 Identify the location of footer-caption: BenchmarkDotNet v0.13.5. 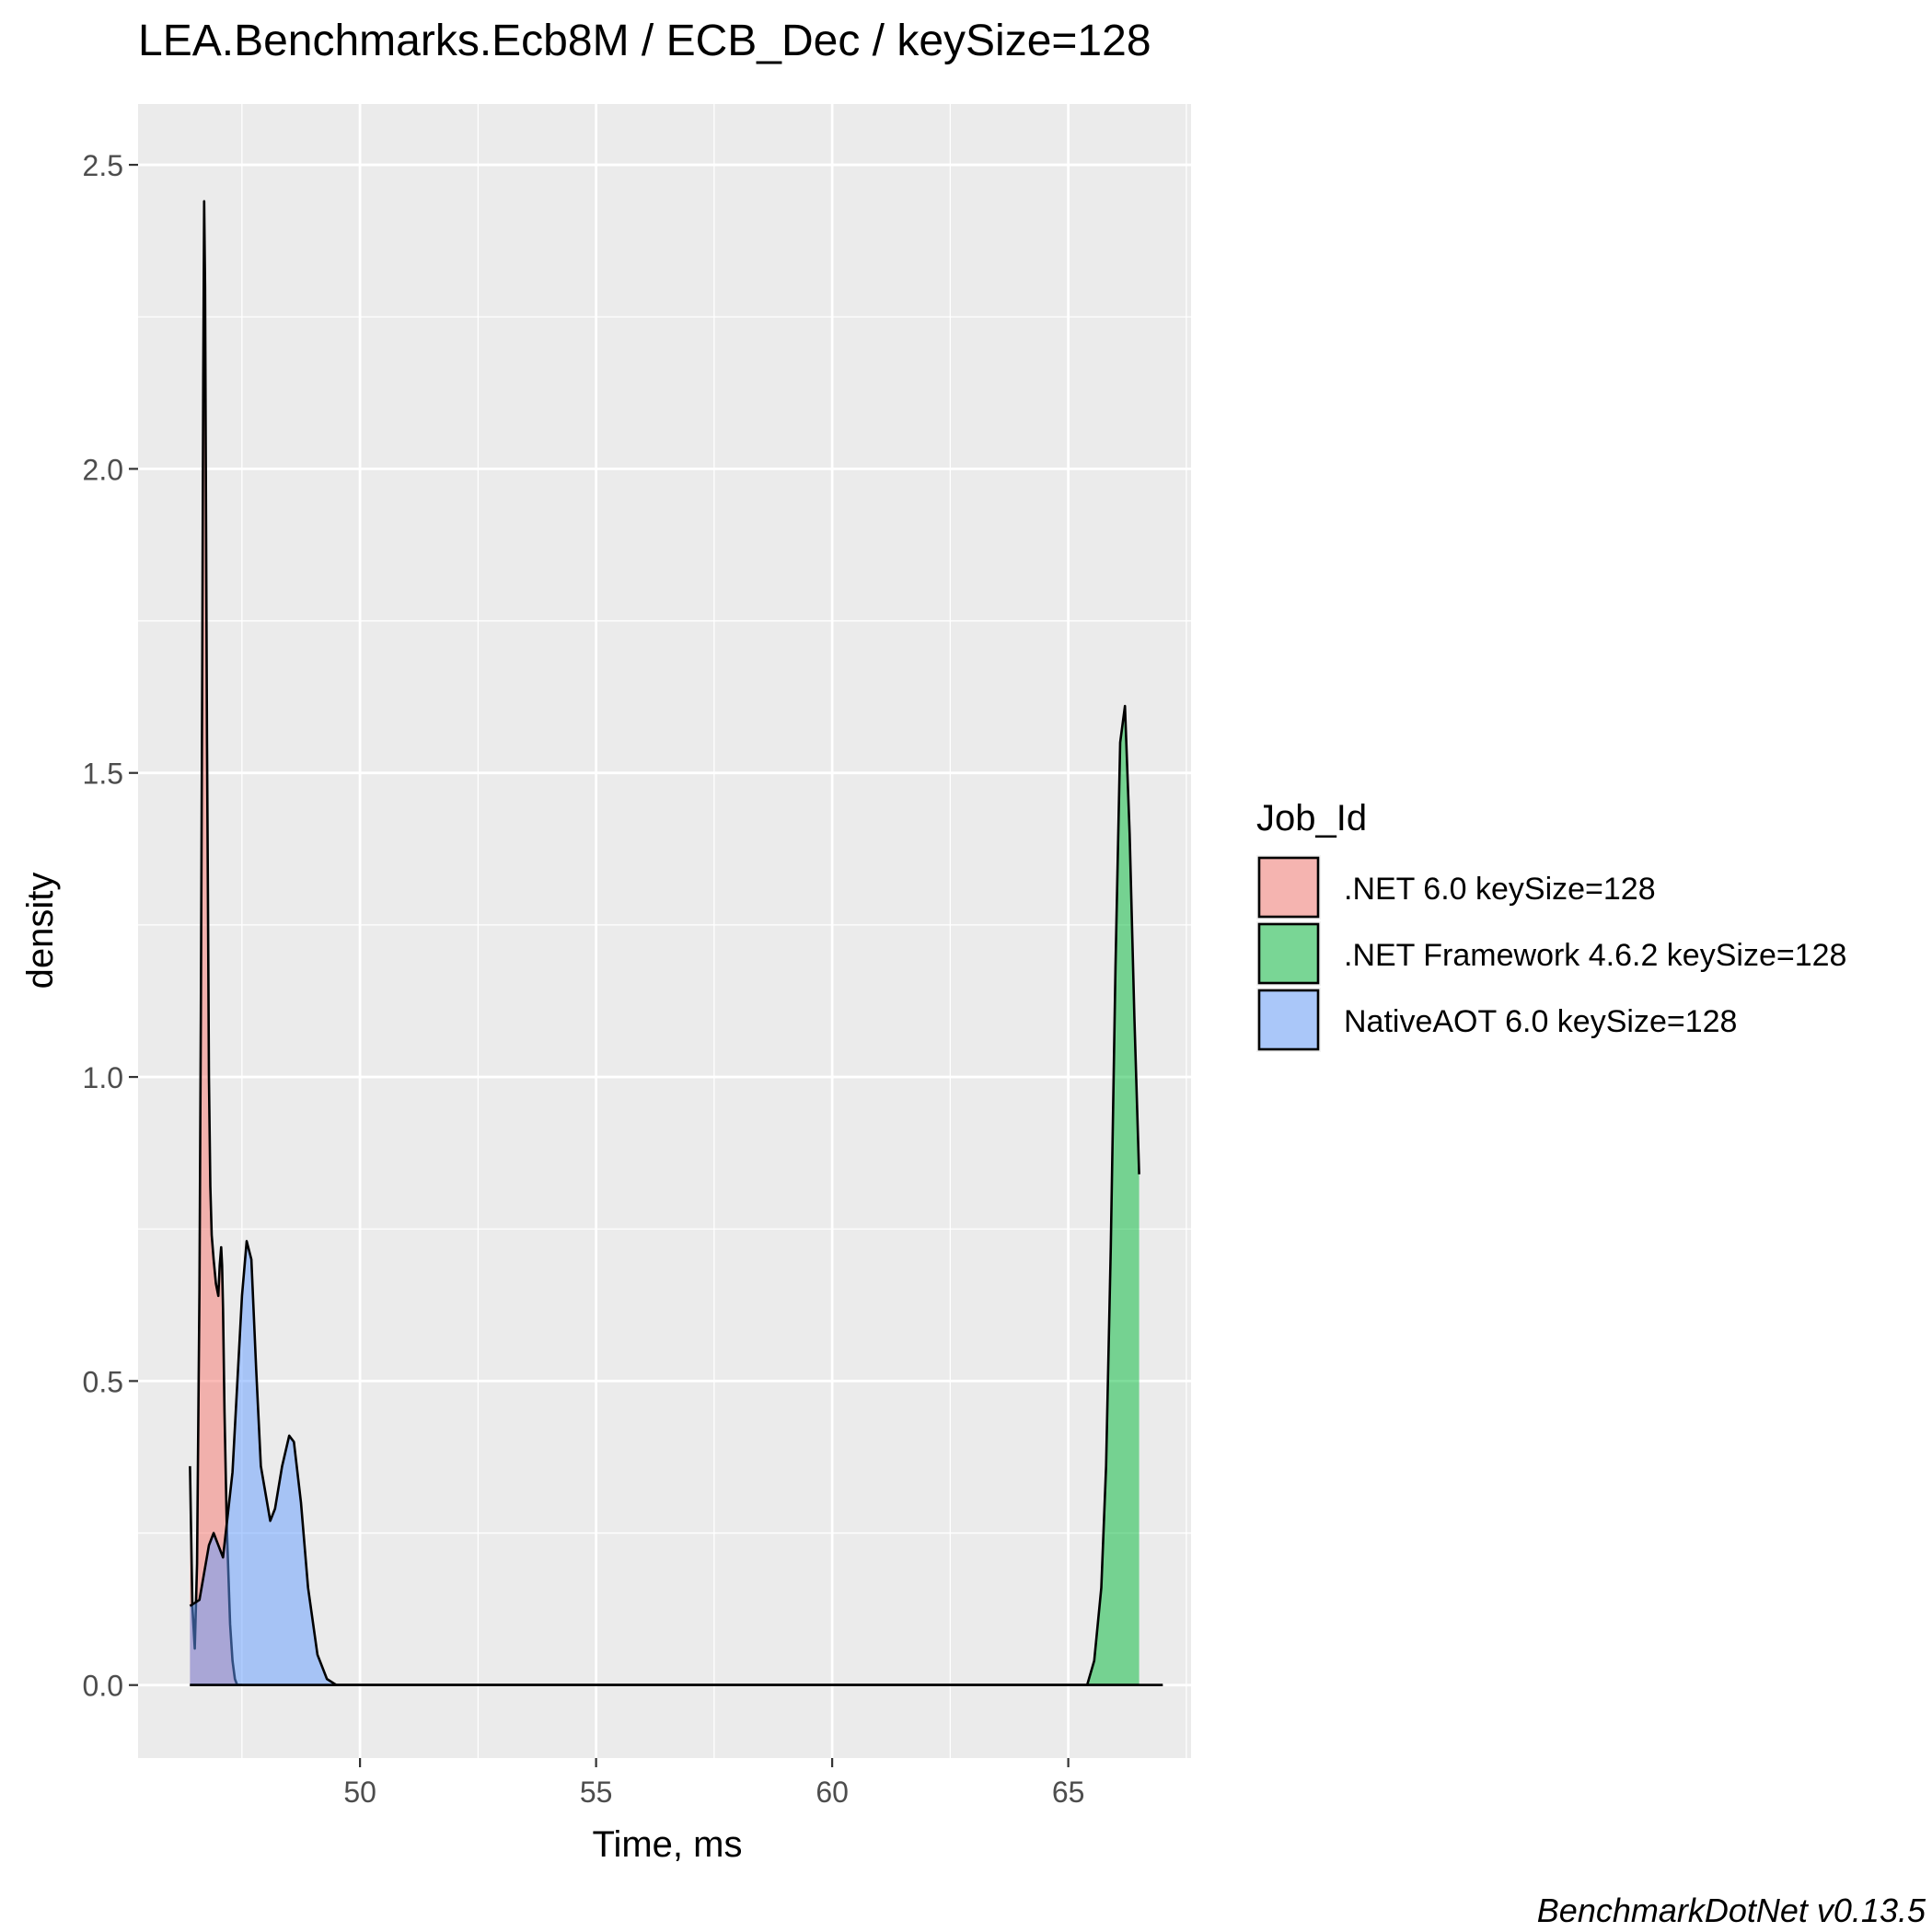
(1732, 1911).